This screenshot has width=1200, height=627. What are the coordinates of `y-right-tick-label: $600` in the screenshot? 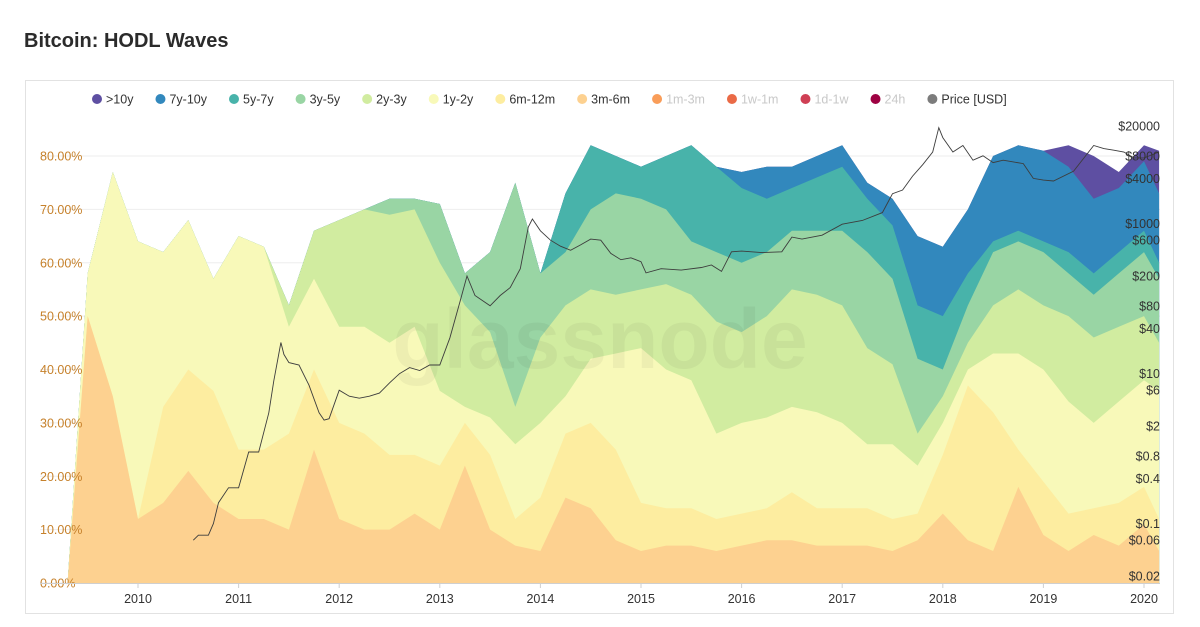 It's located at (1146, 241).